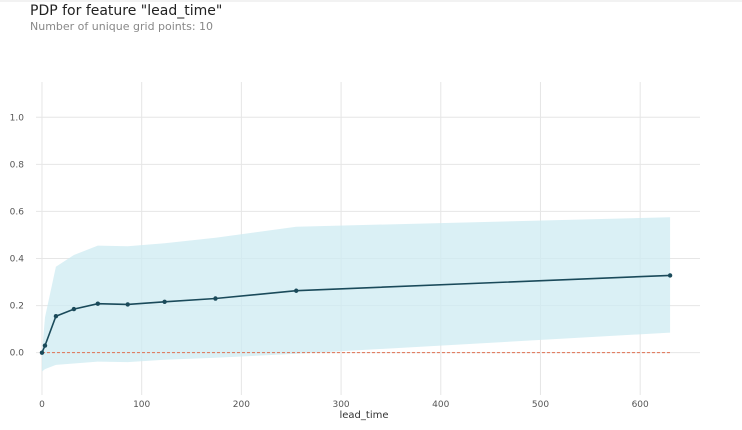 The image size is (742, 430). What do you see at coordinates (17, 165) in the screenshot?
I see `y-tick-label: 0.8` at bounding box center [17, 165].